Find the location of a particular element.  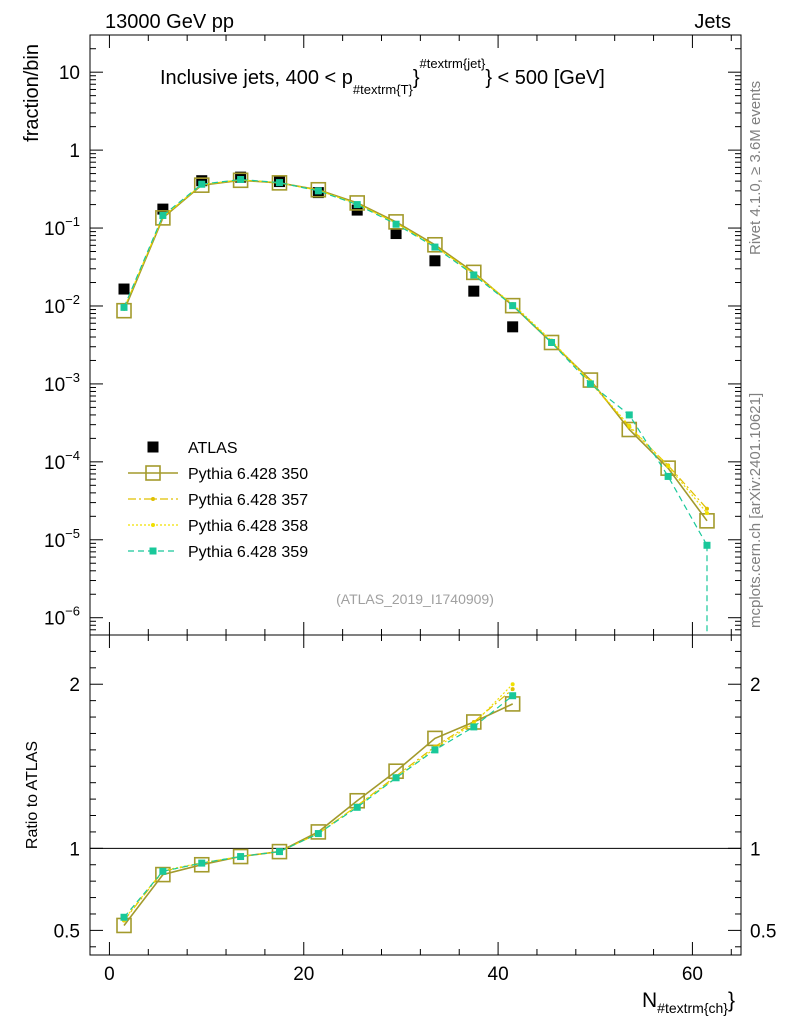

main-y-tick-label: 10⁻⁶ is located at coordinates (62, 617).